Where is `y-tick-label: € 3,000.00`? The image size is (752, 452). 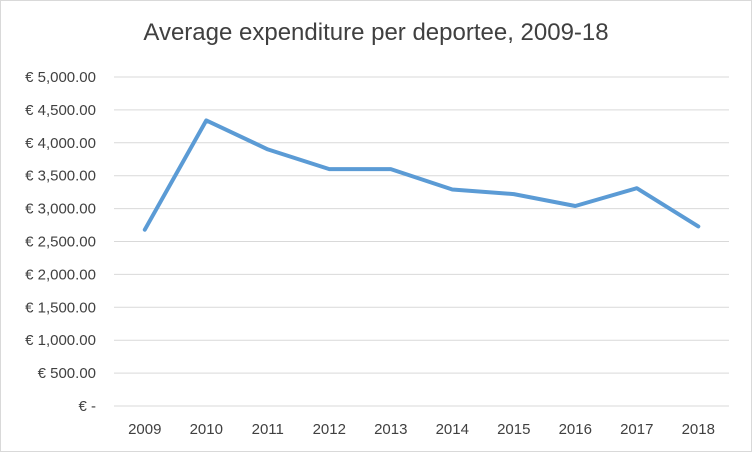 y-tick-label: € 3,000.00 is located at coordinates (60, 209).